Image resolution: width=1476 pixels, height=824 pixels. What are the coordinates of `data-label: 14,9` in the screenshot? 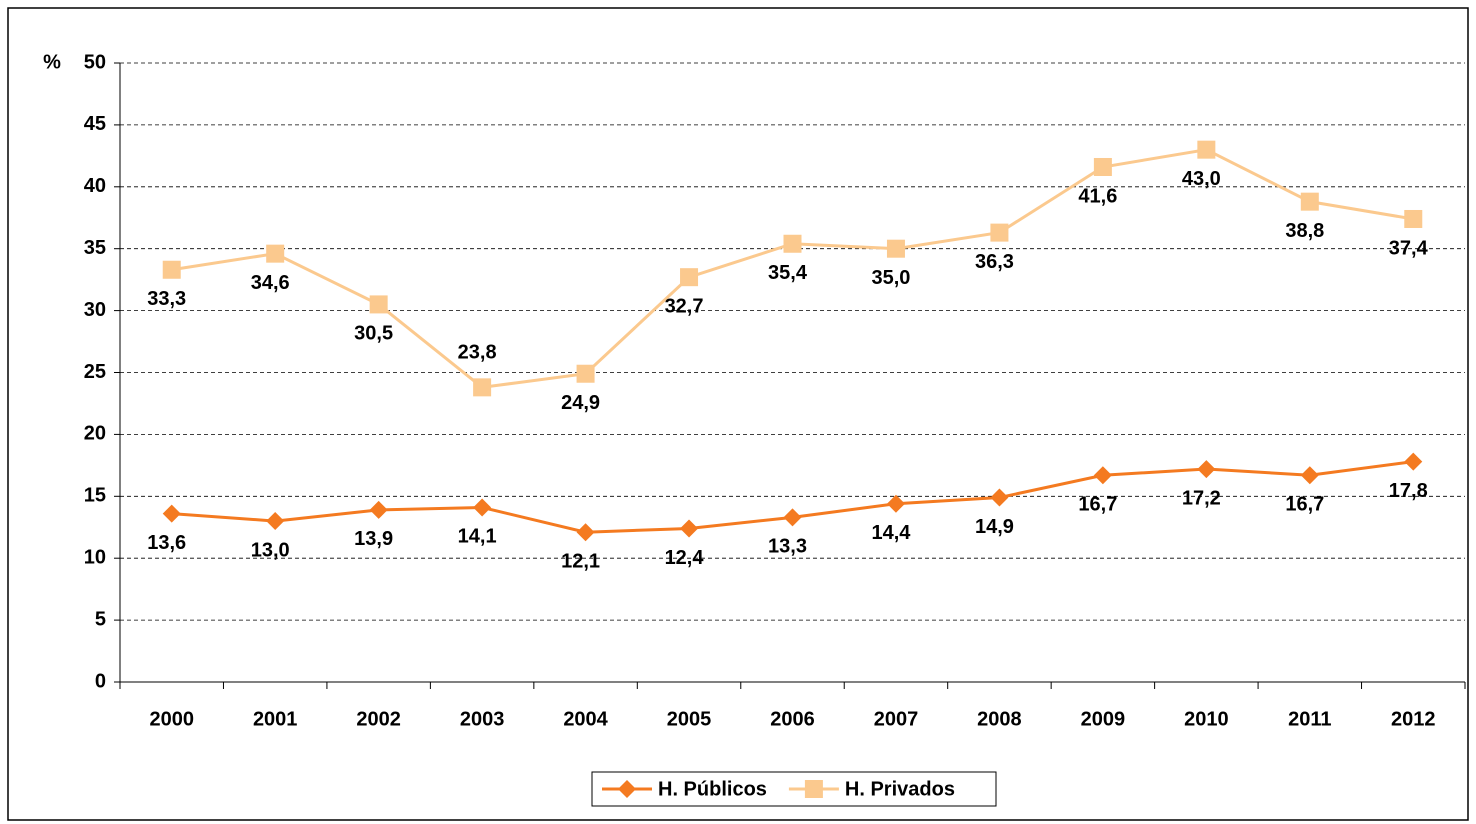 It's located at (994, 527).